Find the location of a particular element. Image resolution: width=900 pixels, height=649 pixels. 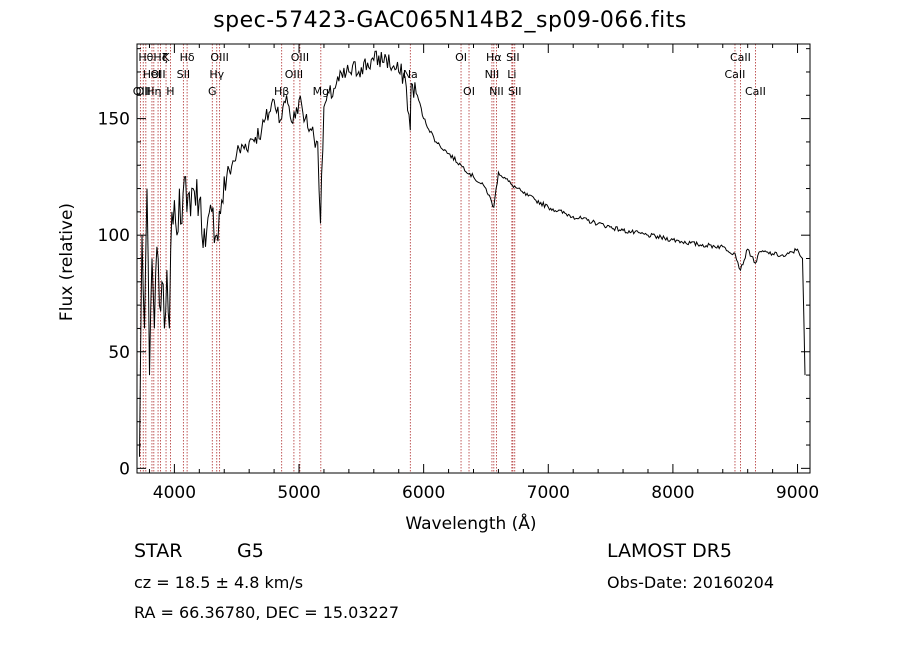

x-tick-label: 7000 is located at coordinates (548, 493).